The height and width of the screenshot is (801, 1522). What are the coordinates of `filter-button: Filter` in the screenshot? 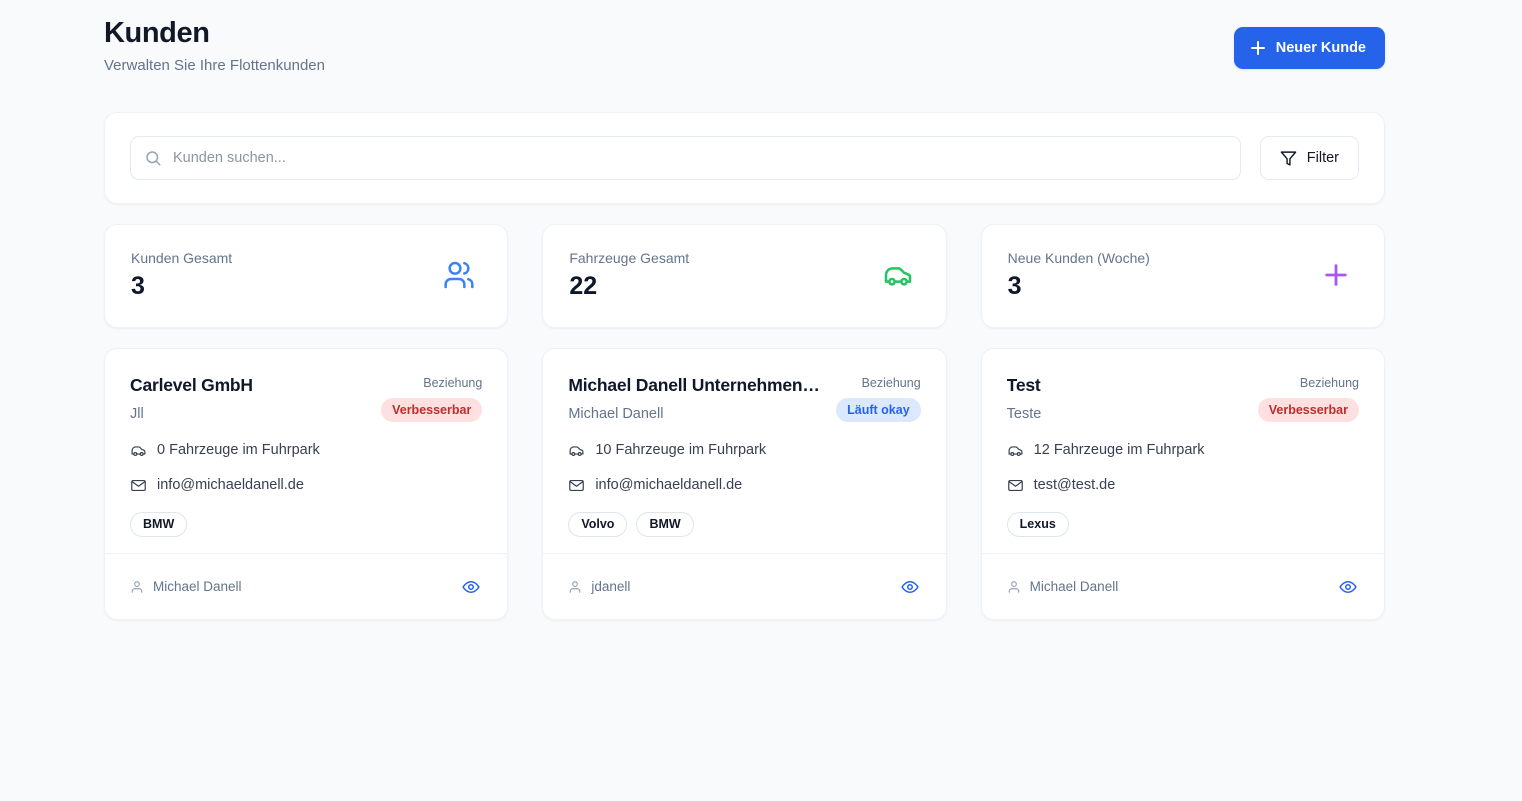 It's located at (1309, 158).